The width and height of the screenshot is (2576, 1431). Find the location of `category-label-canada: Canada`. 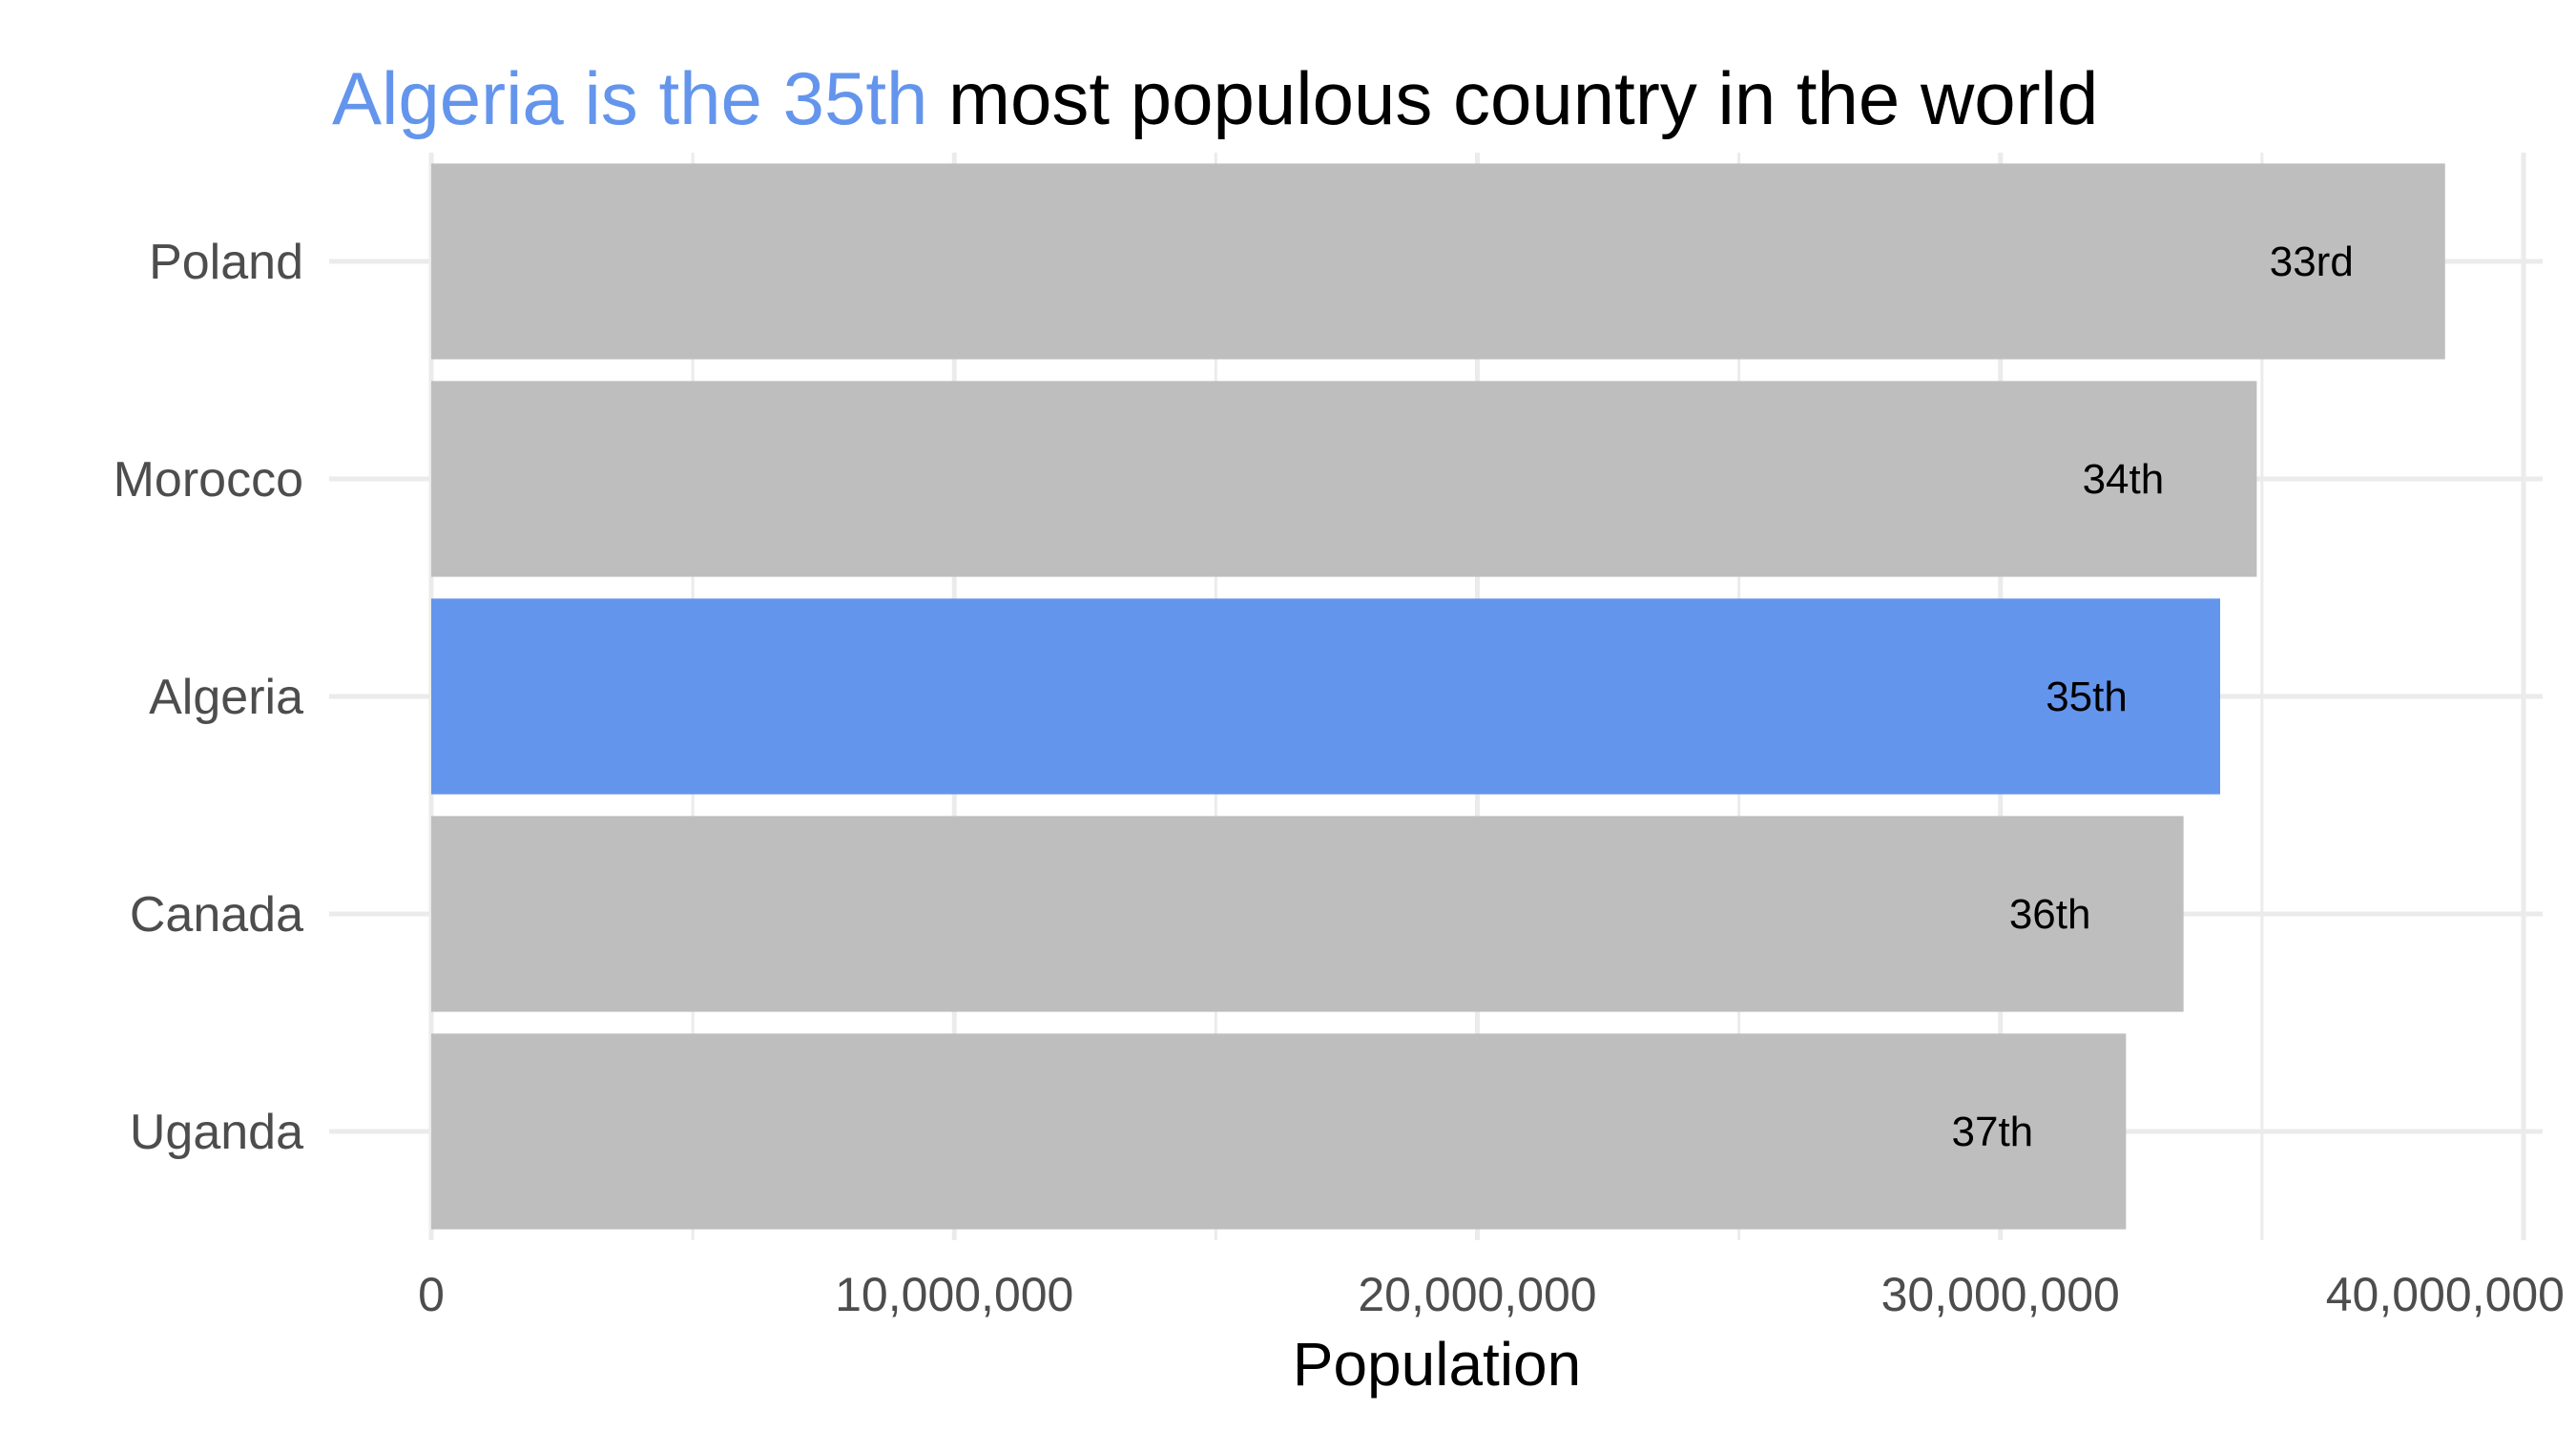

category-label-canada: Canada is located at coordinates (216, 915).